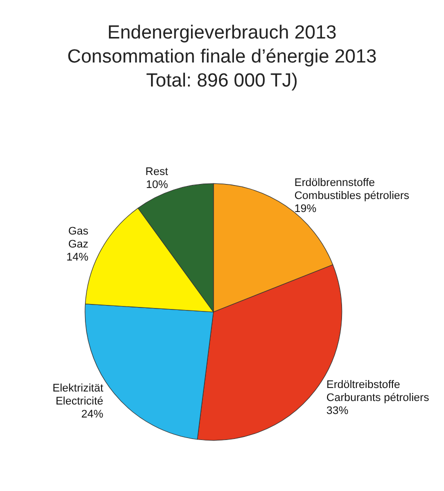 The height and width of the screenshot is (491, 444). Describe the element at coordinates (156, 172) in the screenshot. I see `slice-label: Rest` at that location.